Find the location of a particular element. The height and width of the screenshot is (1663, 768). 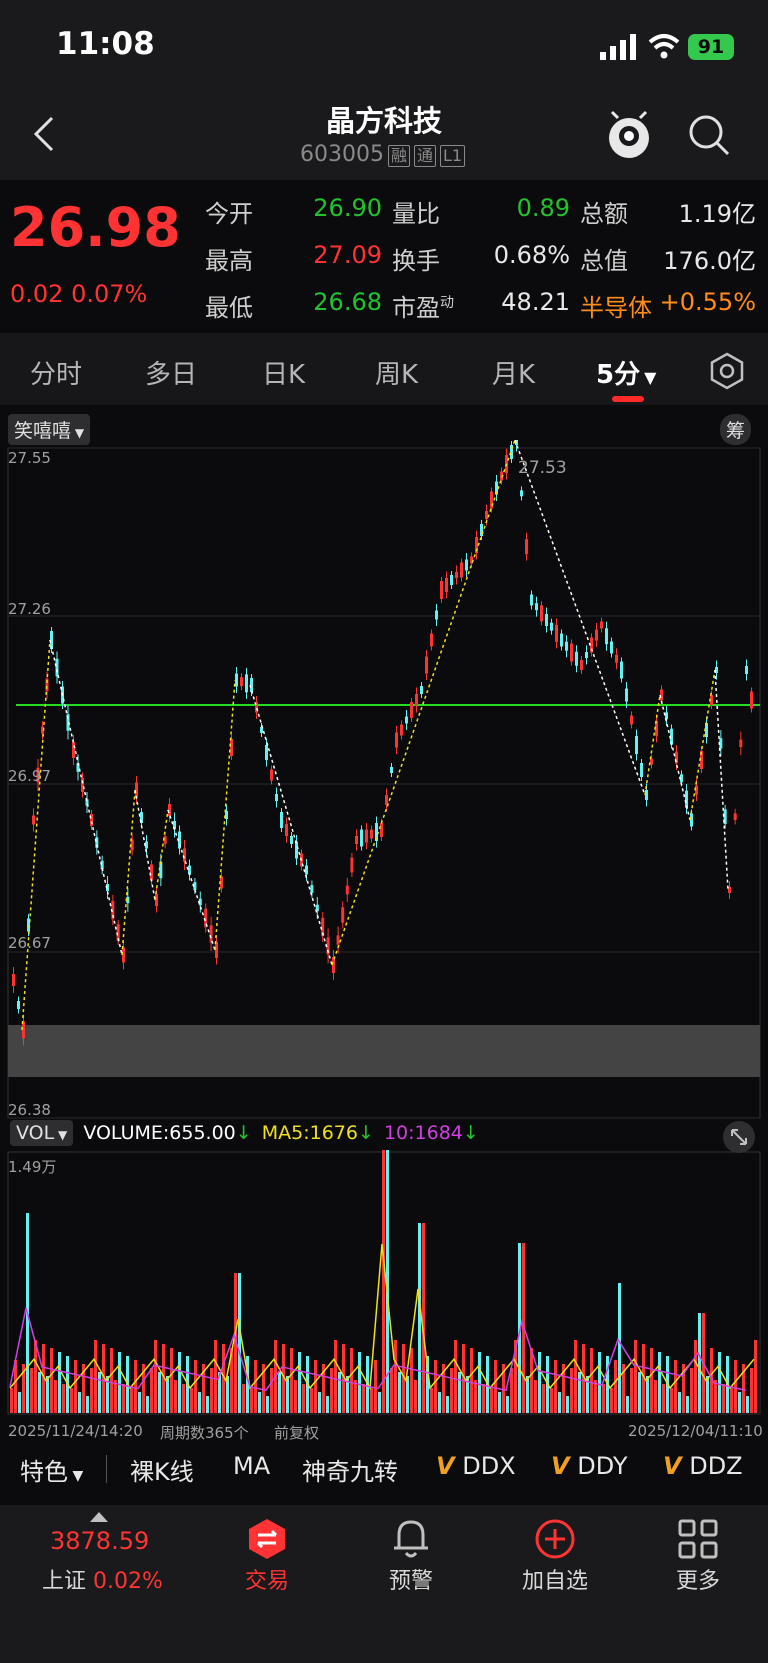

price-change: 0.02 0.07% is located at coordinates (78, 294).